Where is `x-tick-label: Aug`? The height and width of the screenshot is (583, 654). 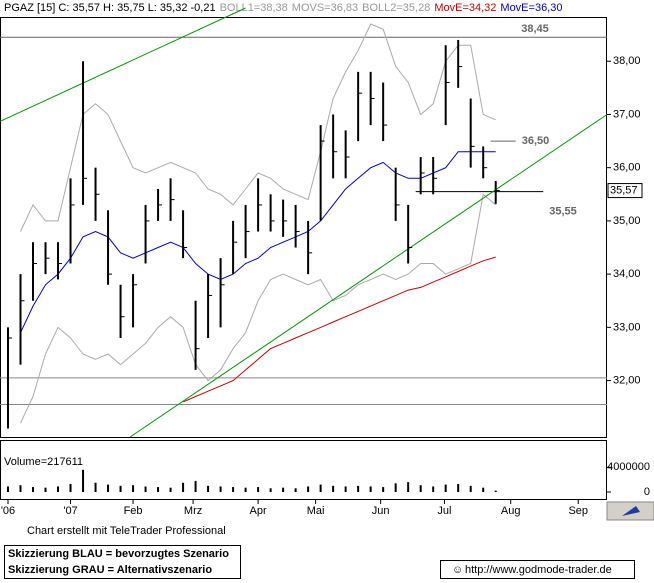
x-tick-label: Aug is located at coordinates (511, 511).